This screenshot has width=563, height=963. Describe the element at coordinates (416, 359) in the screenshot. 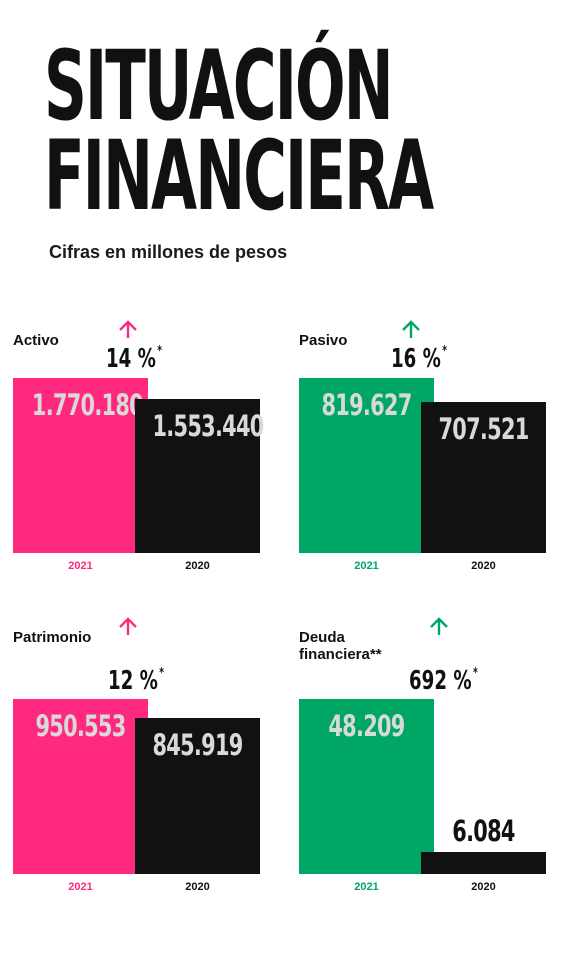

I see `change-value: 16 %` at that location.